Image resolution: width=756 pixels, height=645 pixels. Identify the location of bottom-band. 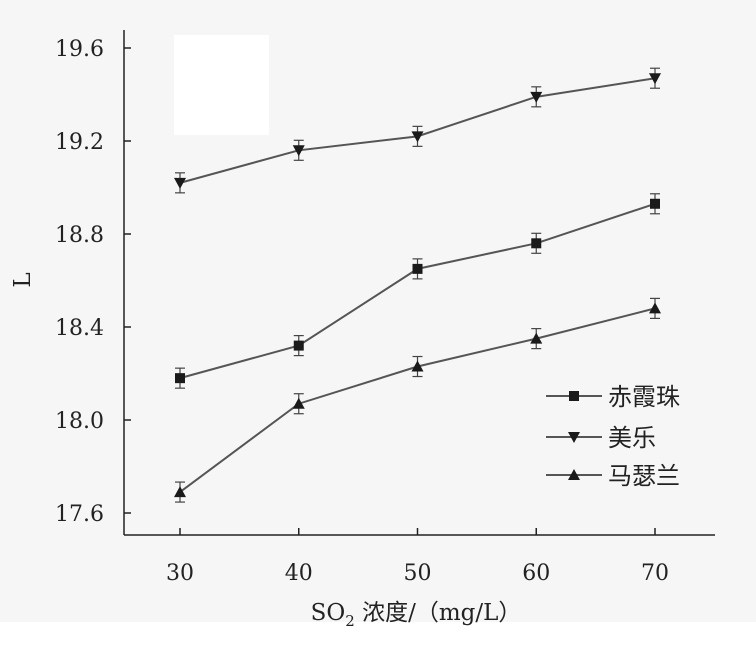
(378, 633).